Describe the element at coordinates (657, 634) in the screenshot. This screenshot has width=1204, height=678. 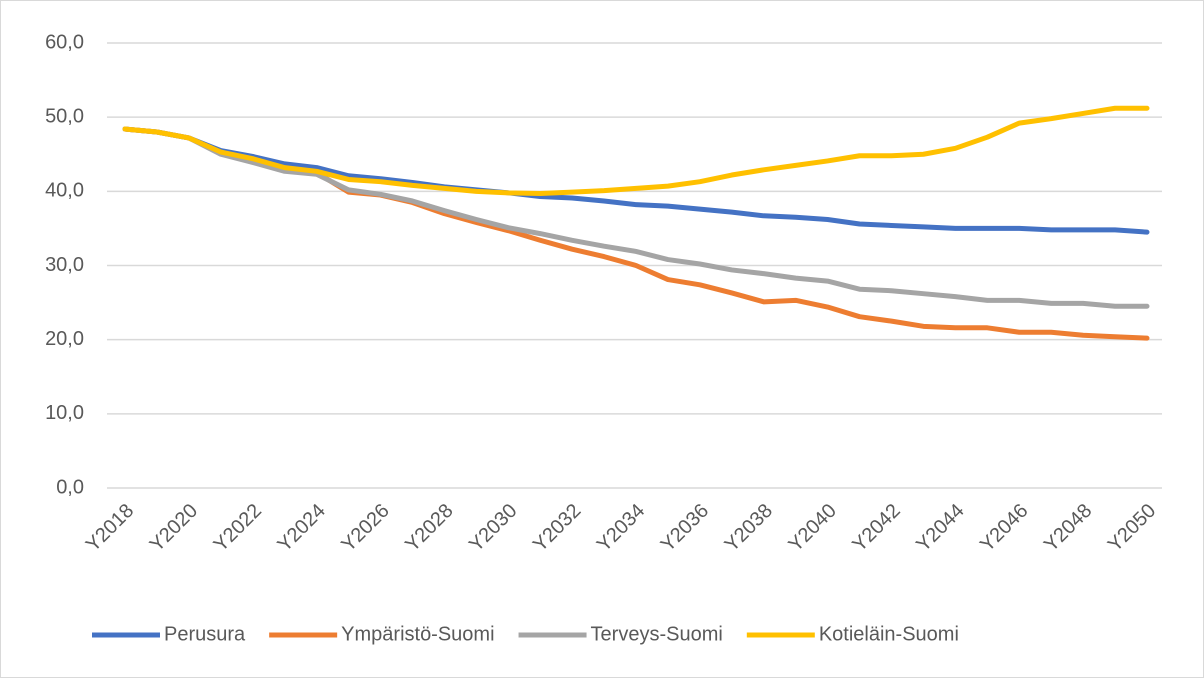
I see `legend-label: Terveys-Suomi` at that location.